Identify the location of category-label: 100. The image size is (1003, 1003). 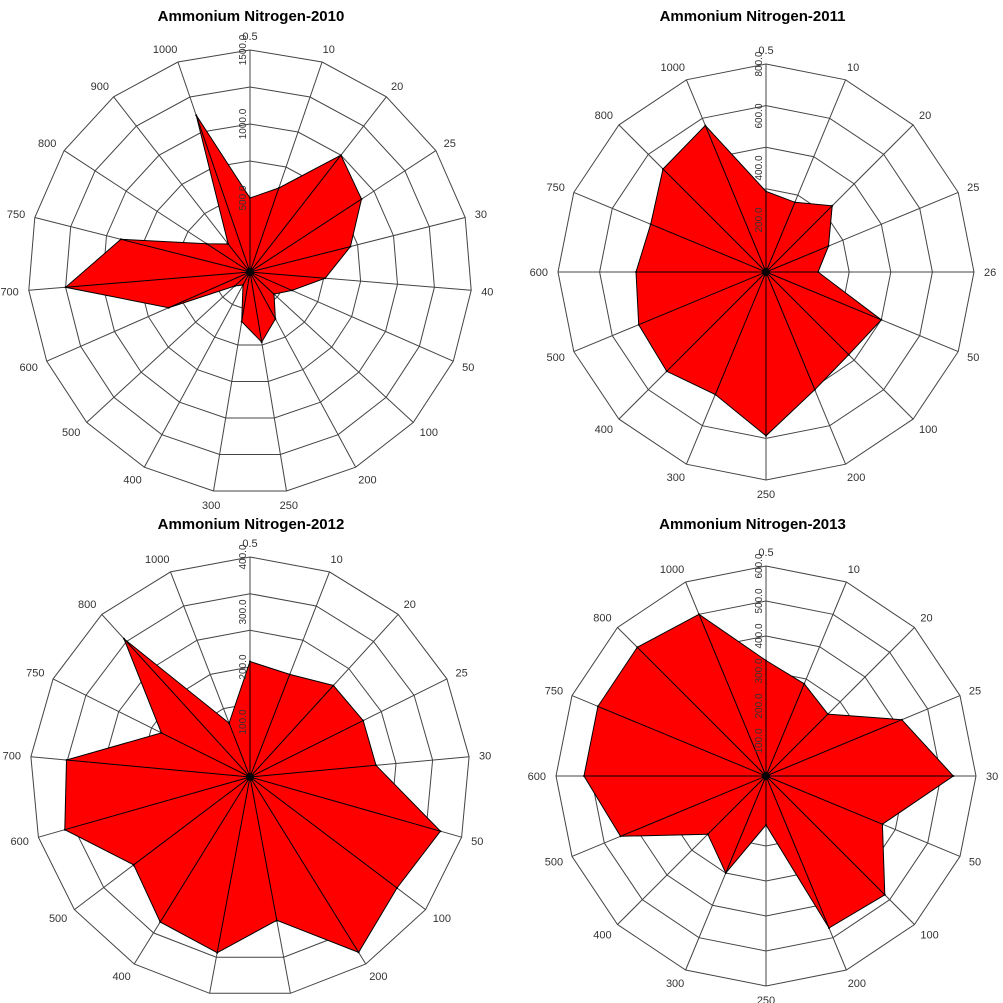
(442, 919).